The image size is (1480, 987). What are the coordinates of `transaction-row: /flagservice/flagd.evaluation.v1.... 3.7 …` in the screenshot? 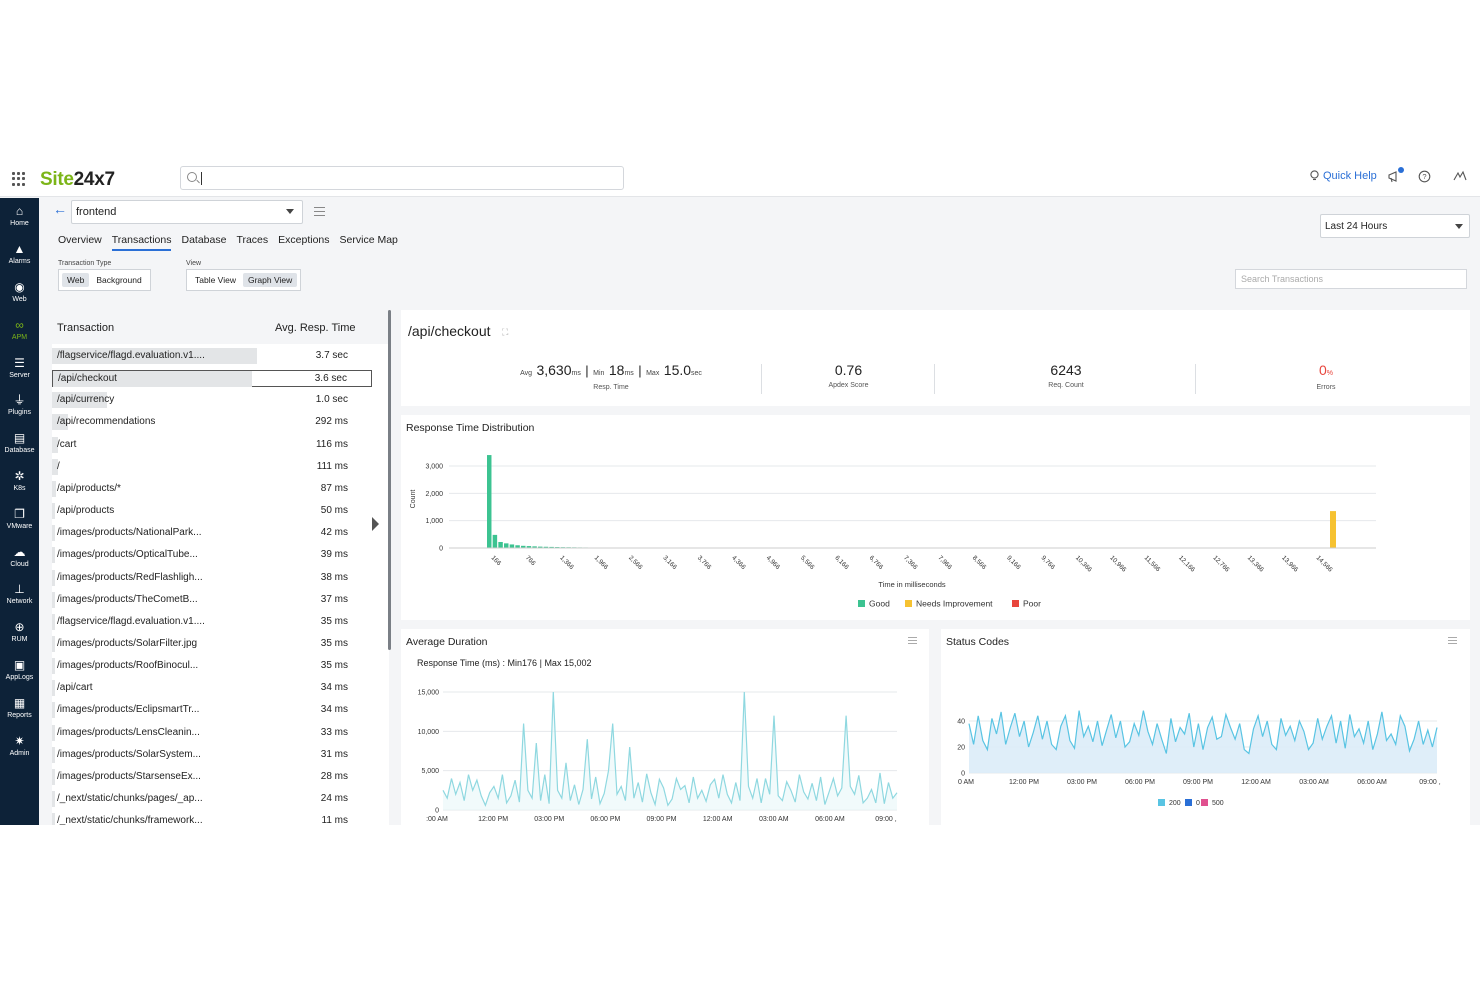 It's located at (212, 356).